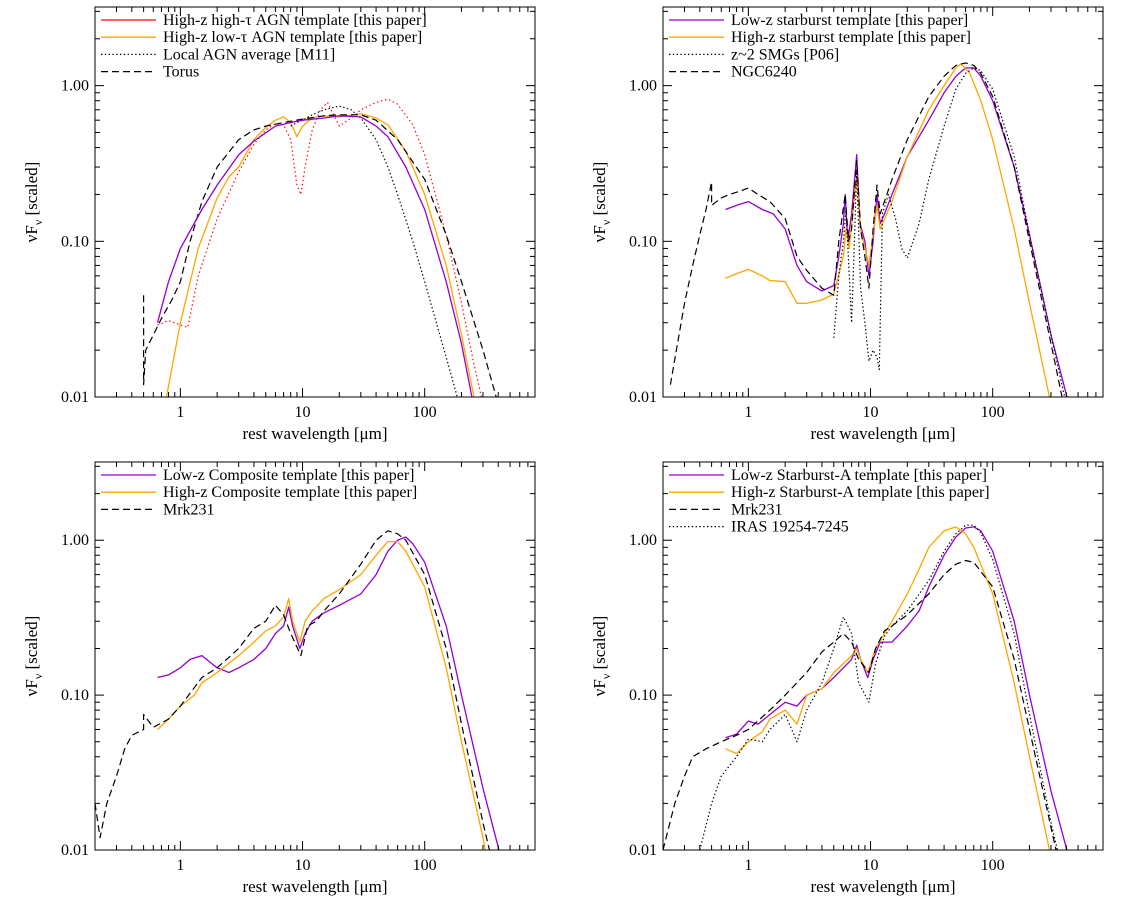 The height and width of the screenshot is (905, 1129). I want to click on legend-label: Low-z Starburst-A template [this paper], so click(859, 475).